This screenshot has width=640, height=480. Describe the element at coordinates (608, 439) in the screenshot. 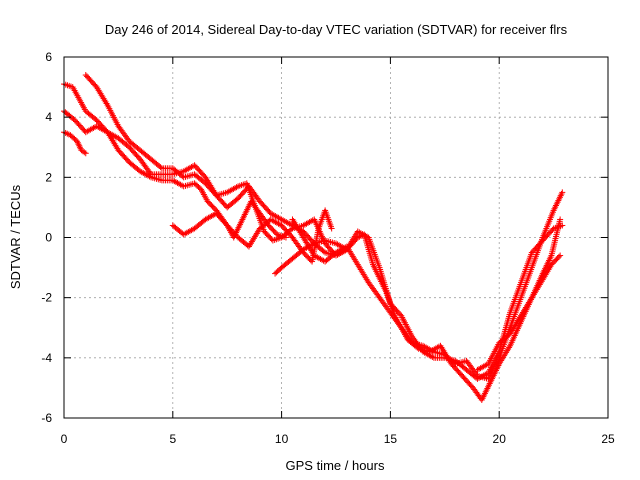

I see `x-tick-label: 25` at that location.